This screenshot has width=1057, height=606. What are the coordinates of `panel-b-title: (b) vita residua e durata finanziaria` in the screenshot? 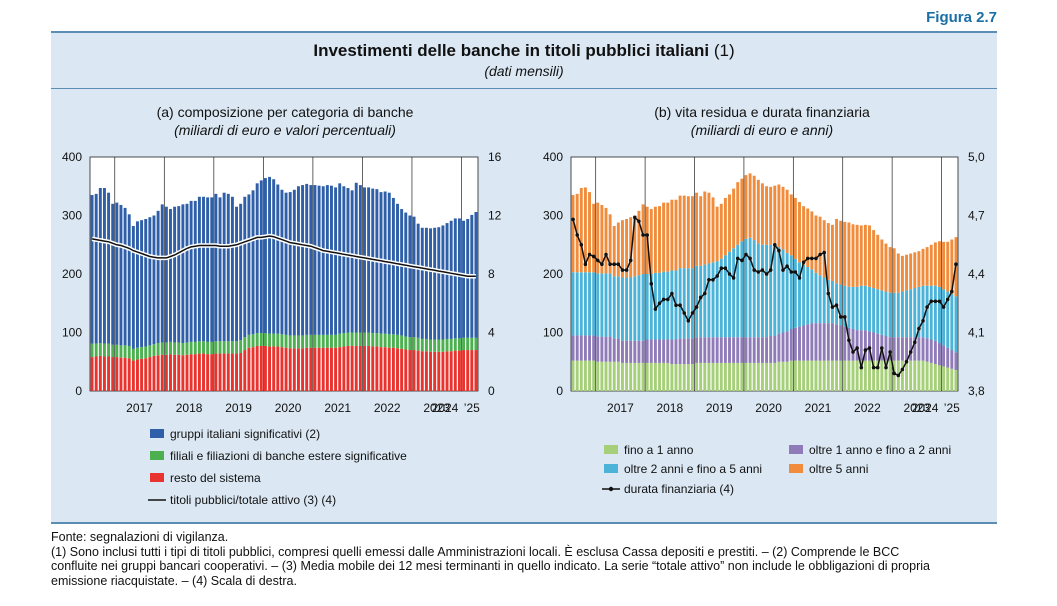 It's located at (762, 112).